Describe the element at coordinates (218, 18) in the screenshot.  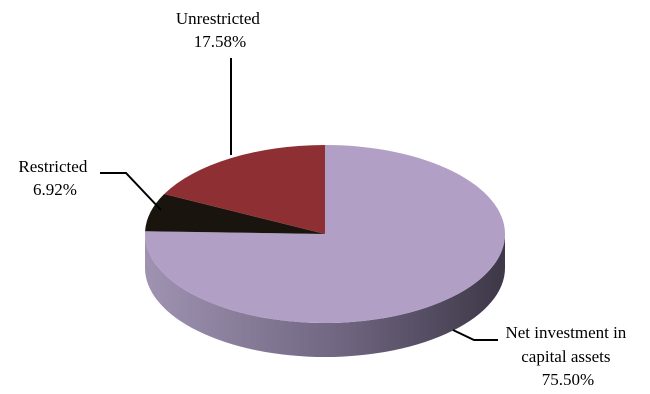
I see `label-unrestricted-name: Unrestricted` at that location.